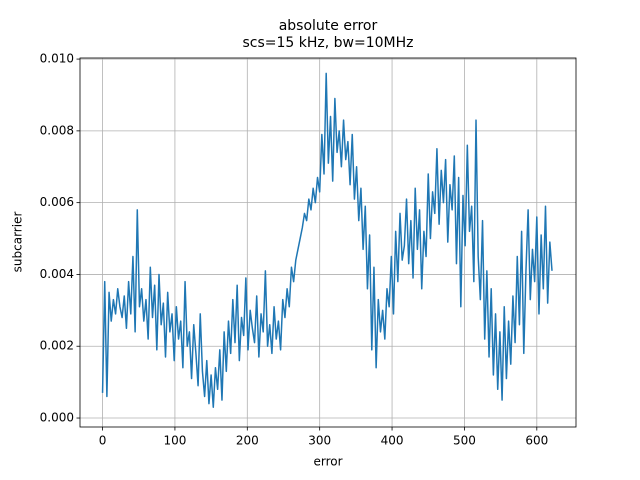 The image size is (640, 480). What do you see at coordinates (327, 43) in the screenshot?
I see `chart-subtitle: scs=15 kHz, bw=10MHz` at bounding box center [327, 43].